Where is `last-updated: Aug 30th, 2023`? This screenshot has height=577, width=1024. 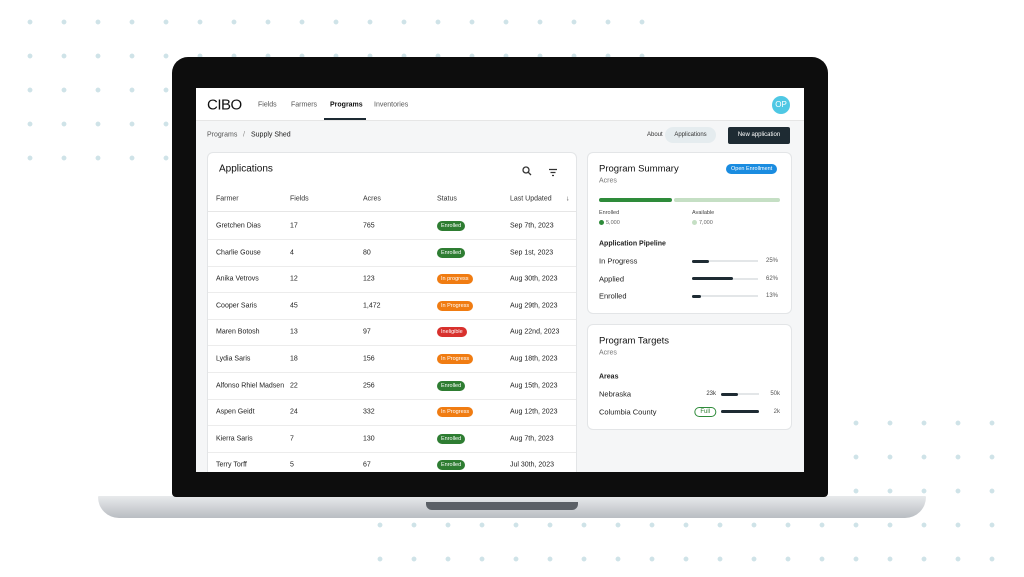
last-updated: Aug 30th, 2023 is located at coordinates (534, 279).